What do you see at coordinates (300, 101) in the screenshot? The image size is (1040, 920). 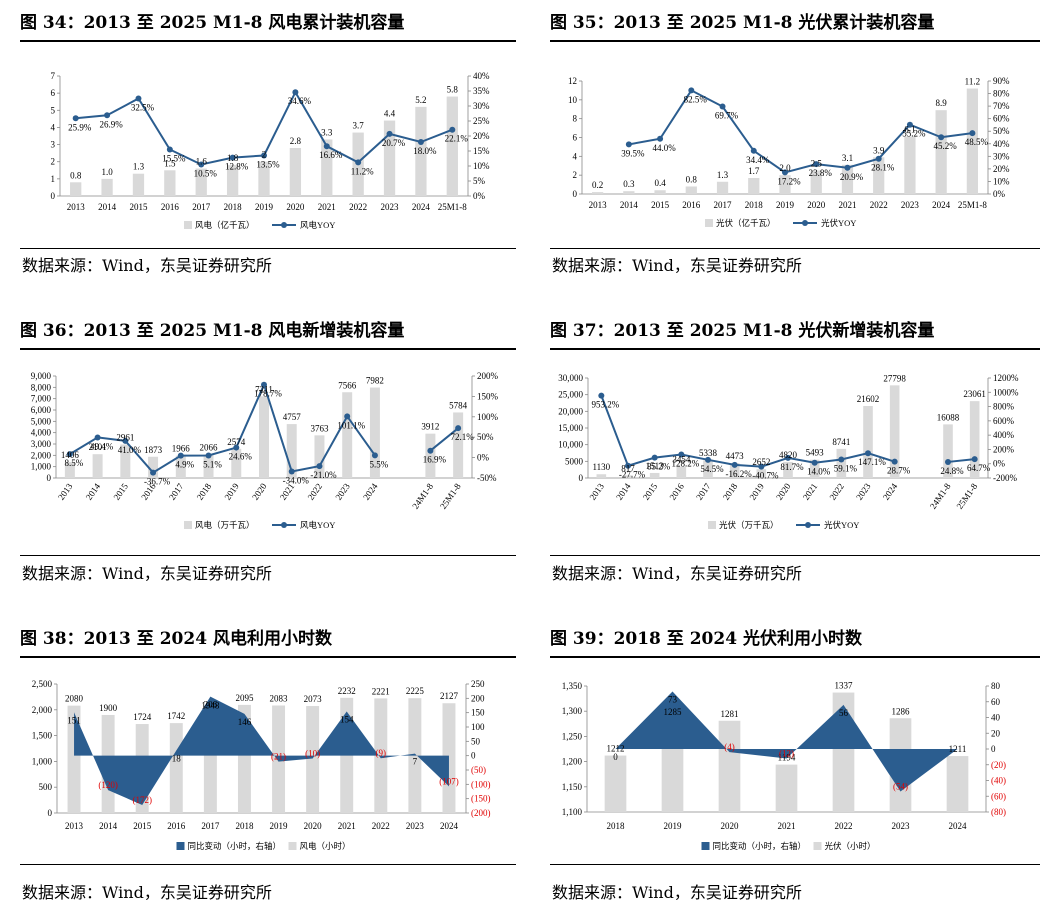 I see `yoy-value-label: 34.6%` at bounding box center [300, 101].